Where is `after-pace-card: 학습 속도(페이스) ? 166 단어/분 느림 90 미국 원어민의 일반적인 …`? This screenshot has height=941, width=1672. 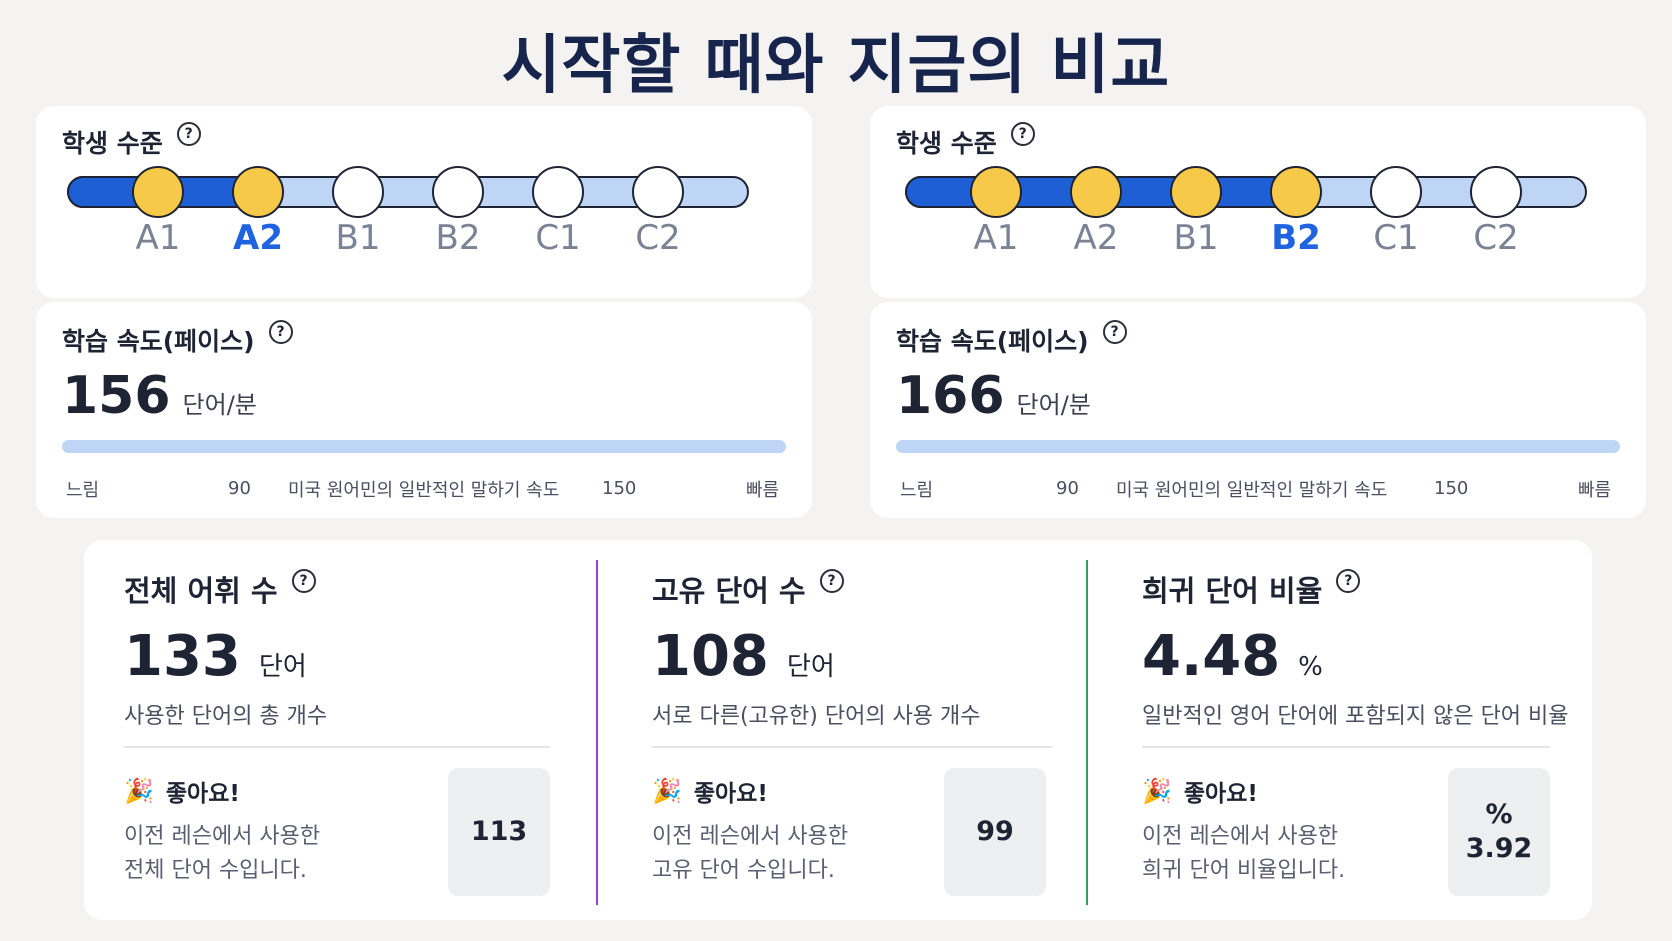
after-pace-card: 학습 속도(페이스) ? 166 단어/분 느림 90 미국 원어민의 일반적인 … is located at coordinates (1258, 410).